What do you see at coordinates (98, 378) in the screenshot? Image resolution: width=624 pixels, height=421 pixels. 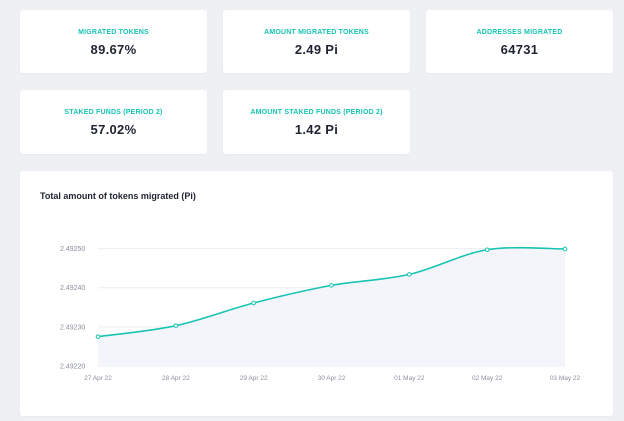 I see `x-tick-label: 27 Apr 22` at bounding box center [98, 378].